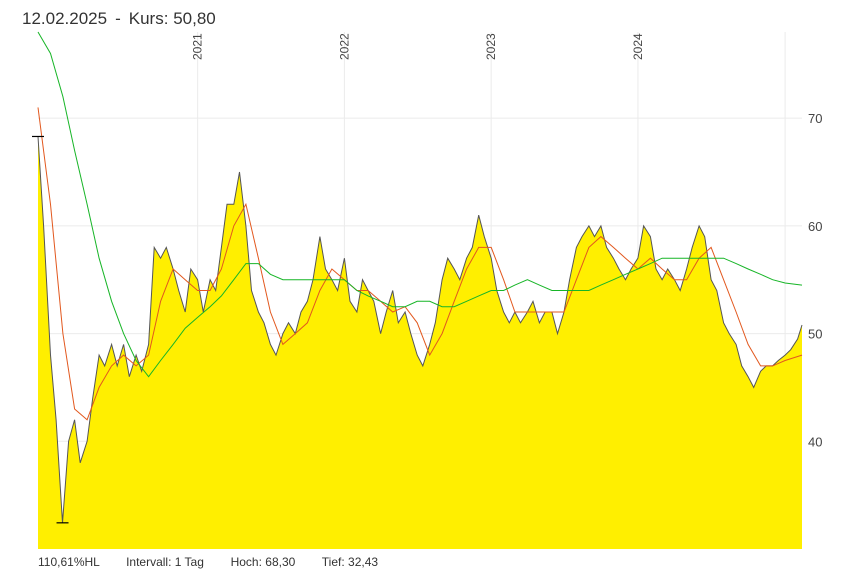 This screenshot has height=576, width=852. I want to click on high-label: Hoch:, so click(246, 562).